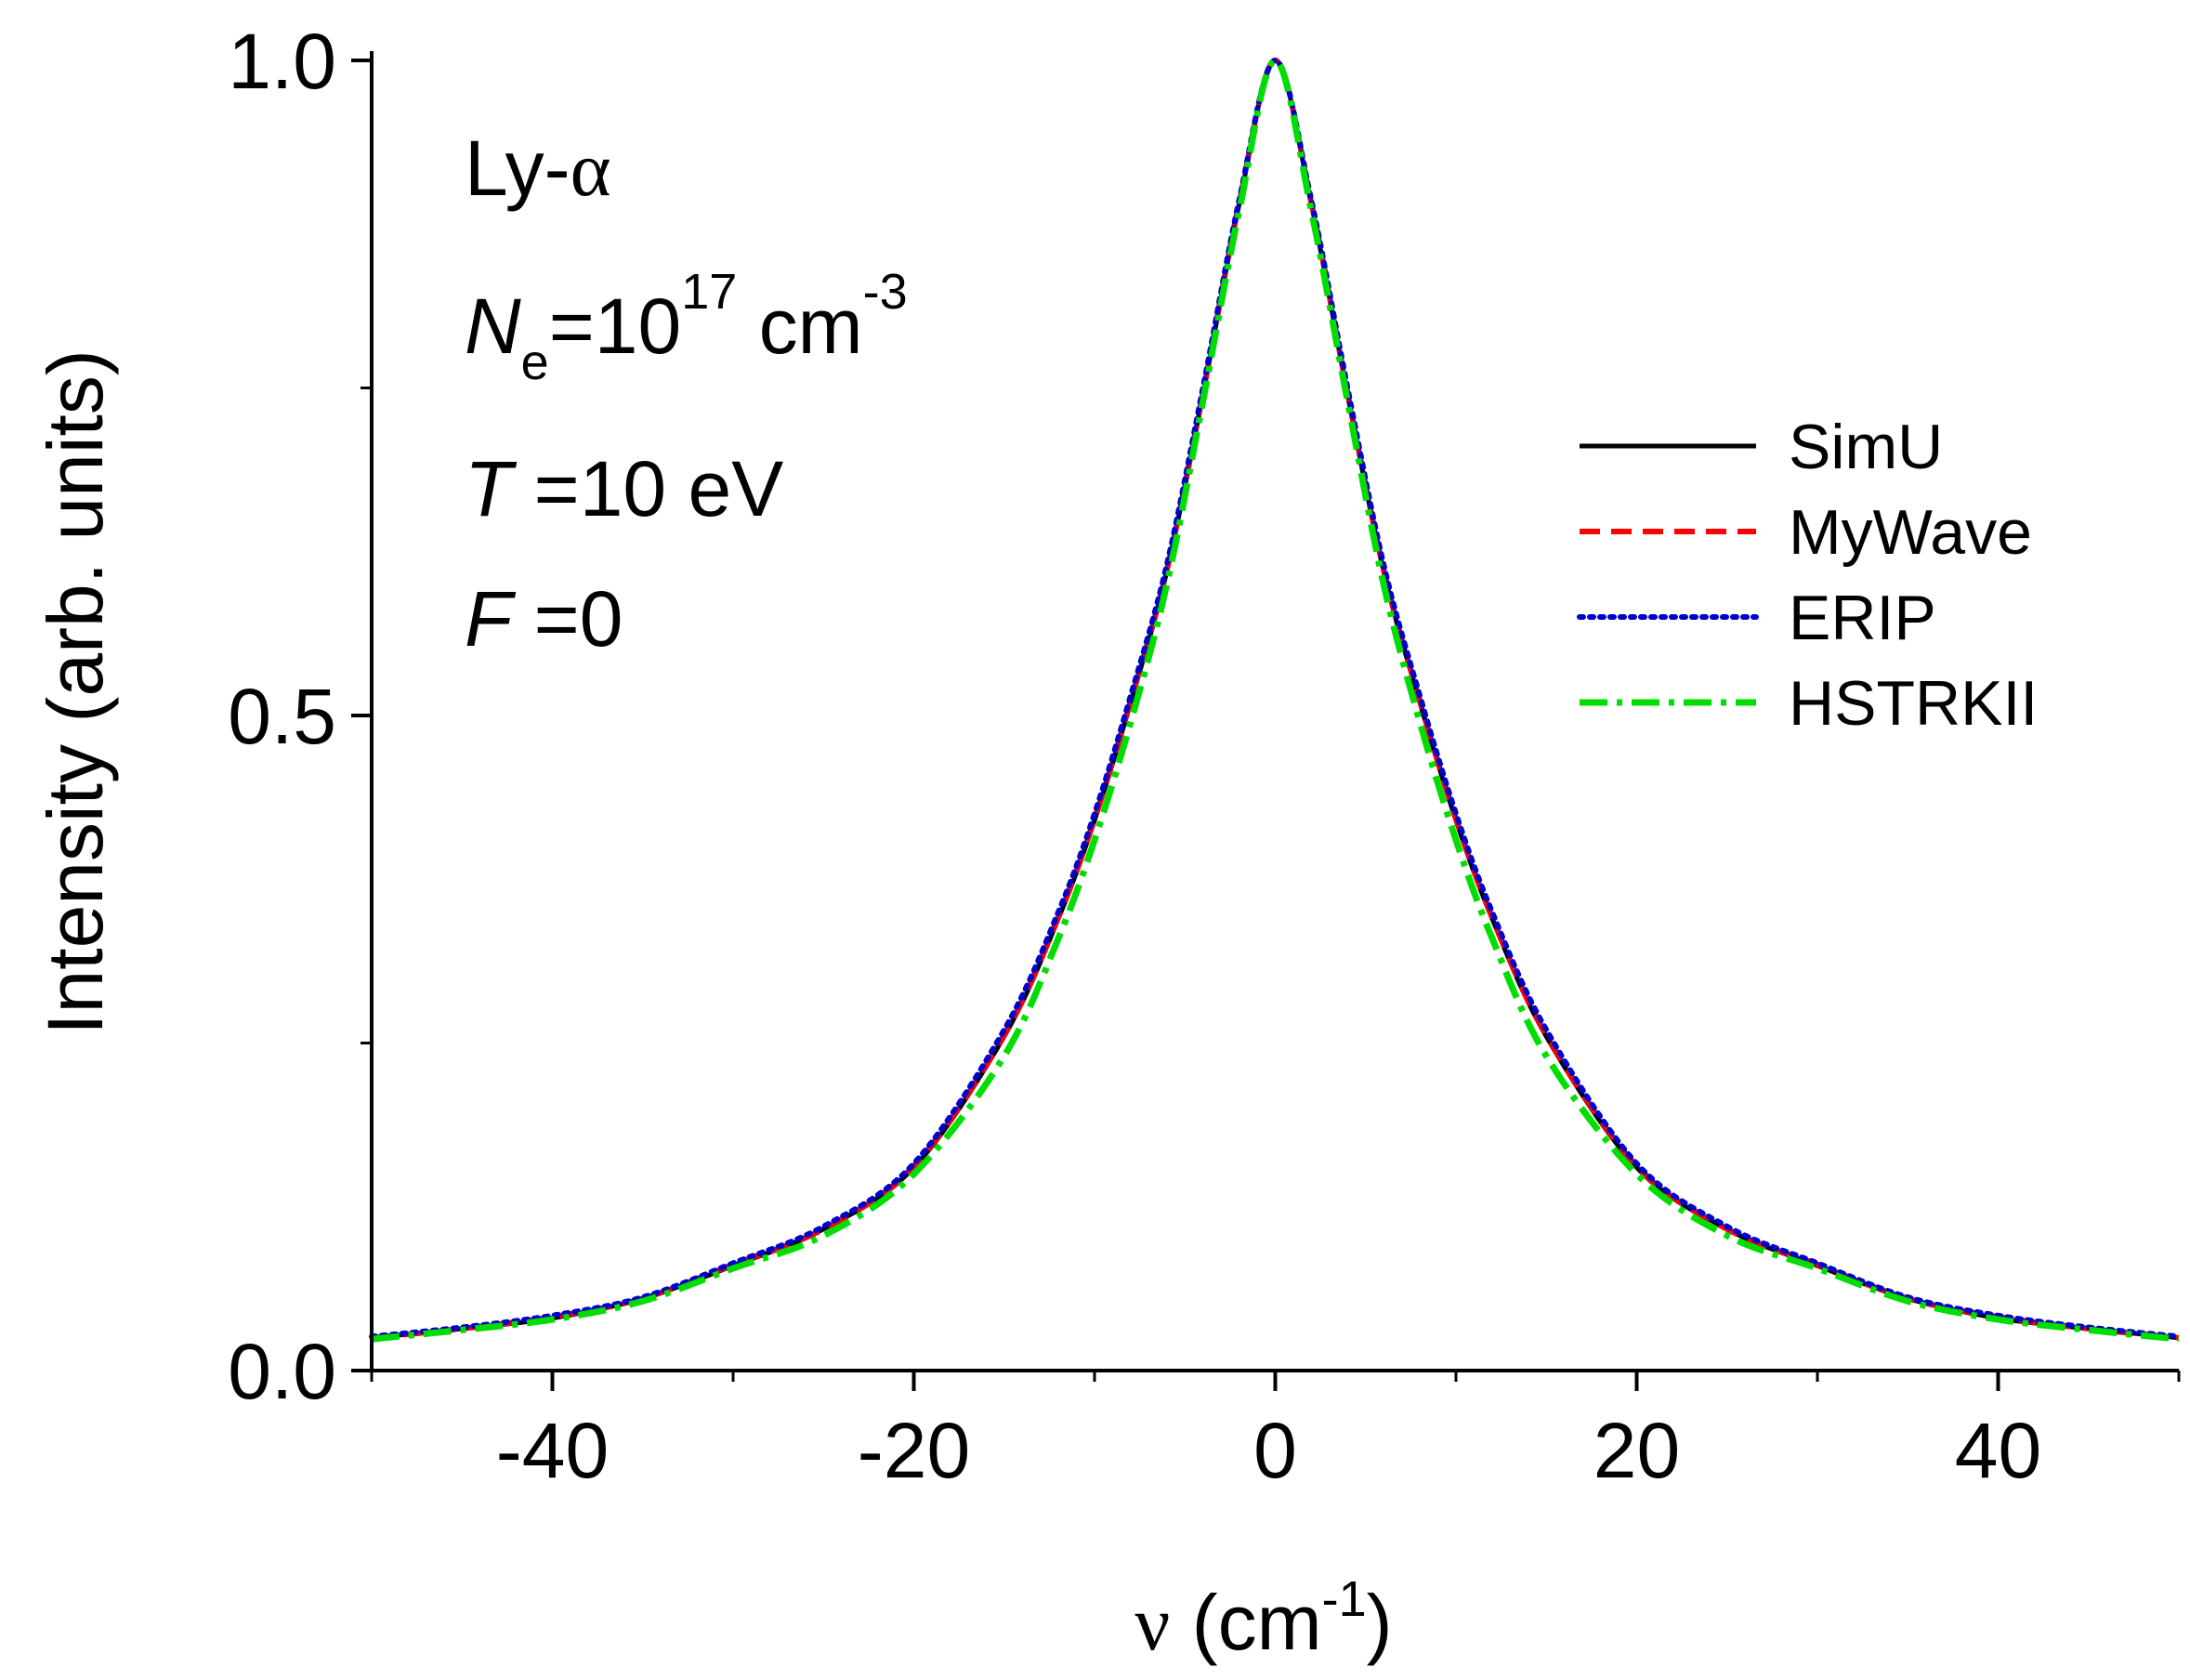  I want to click on legend-label-simu: SimU, so click(1866, 447).